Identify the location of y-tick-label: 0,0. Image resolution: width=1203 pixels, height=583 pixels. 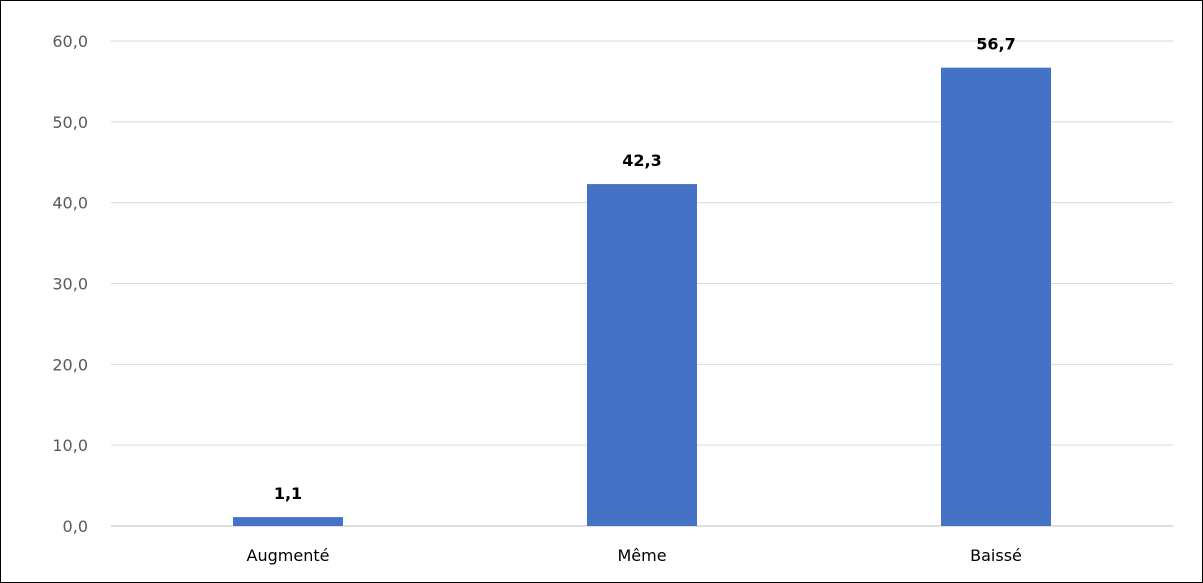
(75, 526).